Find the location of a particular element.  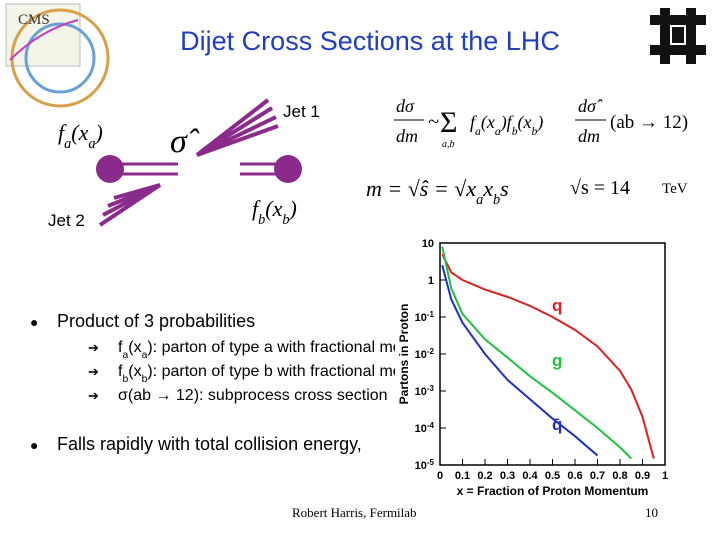

page-number: 10 is located at coordinates (651, 512).